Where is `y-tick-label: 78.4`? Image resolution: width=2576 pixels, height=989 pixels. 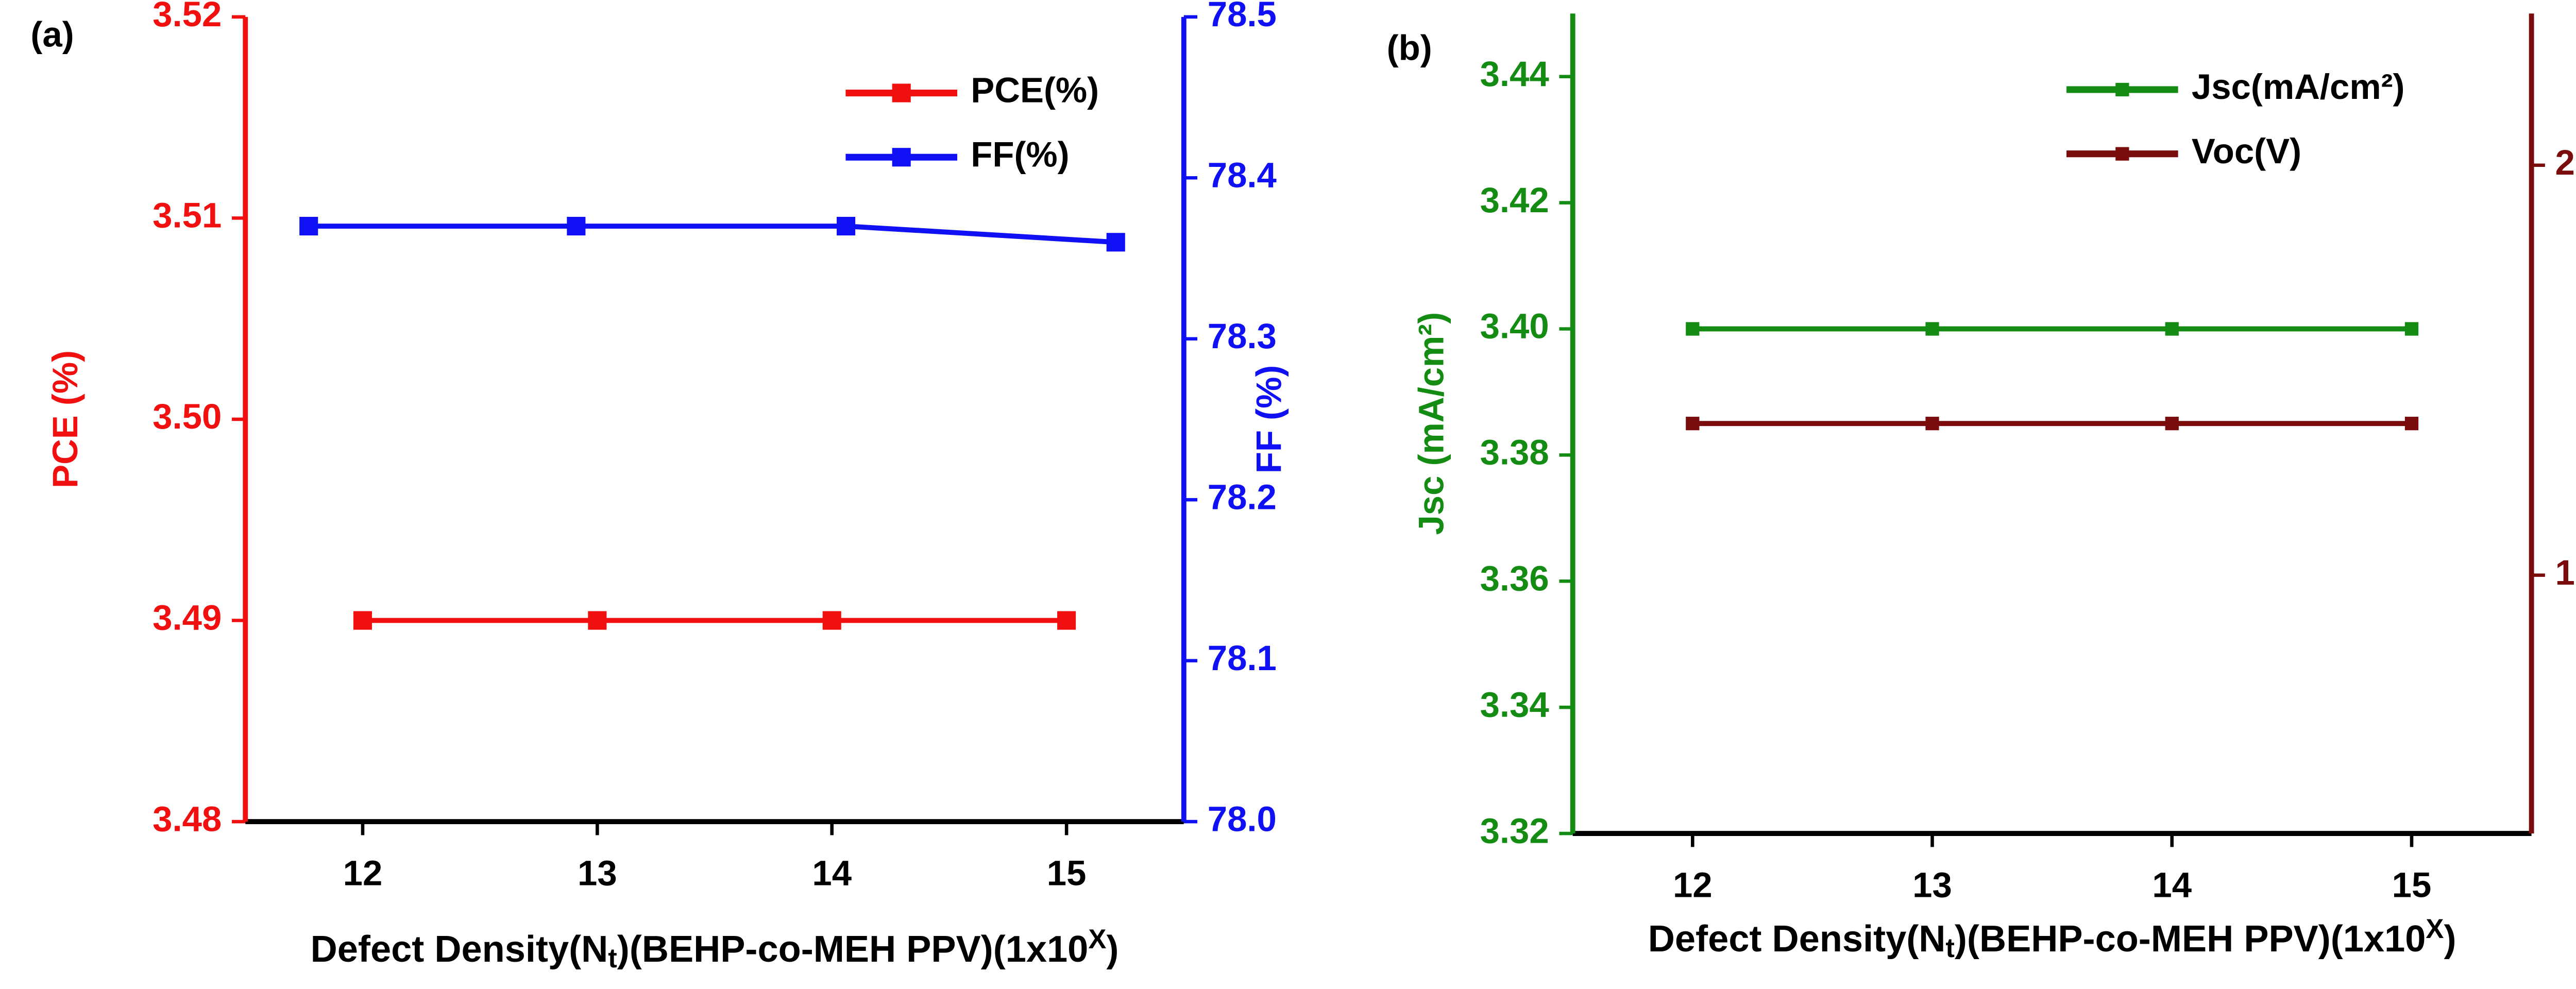 y-tick-label: 78.4 is located at coordinates (1242, 175).